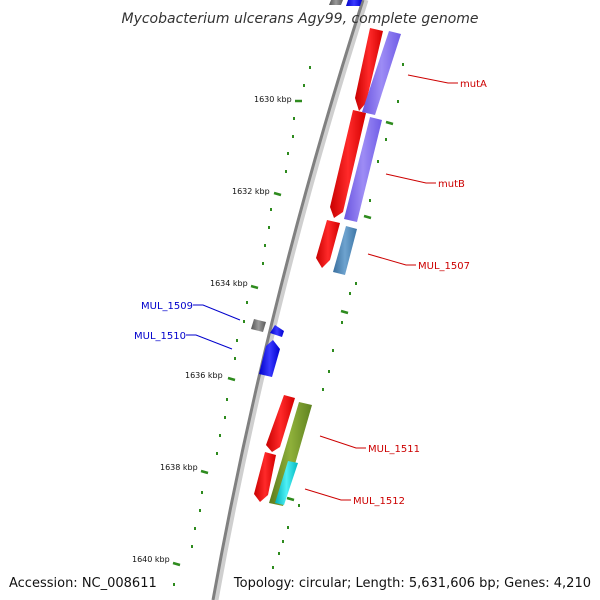 This screenshot has width=600, height=600. What do you see at coordinates (451, 184) in the screenshot?
I see `gene-label-mutB: mutB` at bounding box center [451, 184].